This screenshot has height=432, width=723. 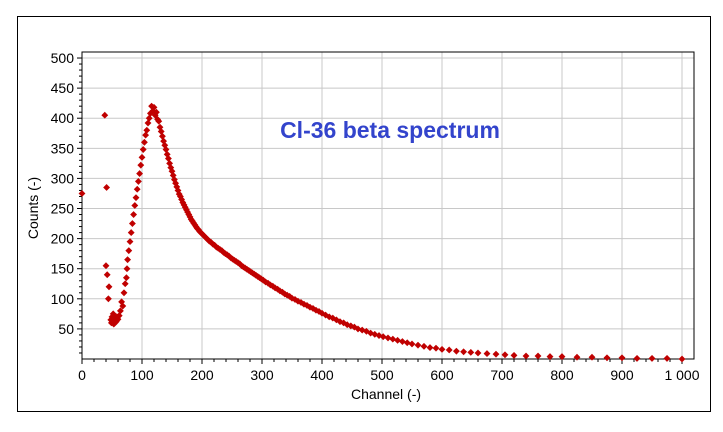 I want to click on y-tick-label: 250, so click(x=63, y=209).